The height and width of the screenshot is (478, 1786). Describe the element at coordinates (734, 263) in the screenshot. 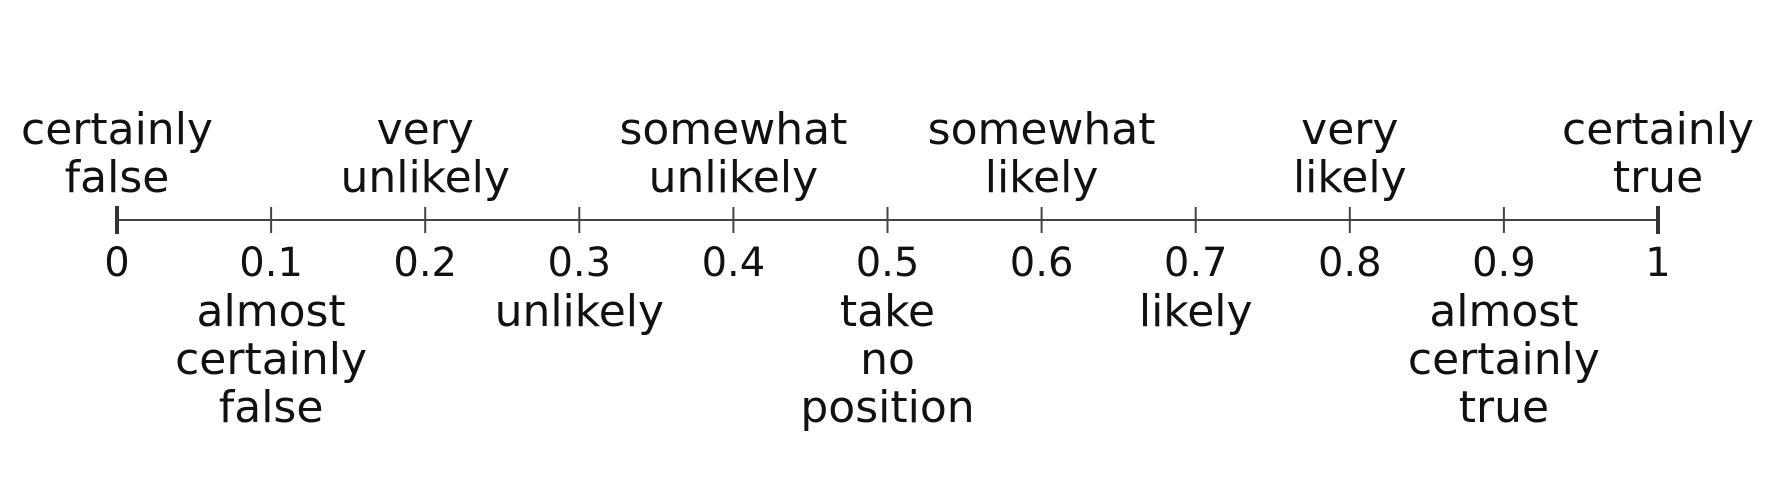

I see `tick-label: 0.4` at that location.